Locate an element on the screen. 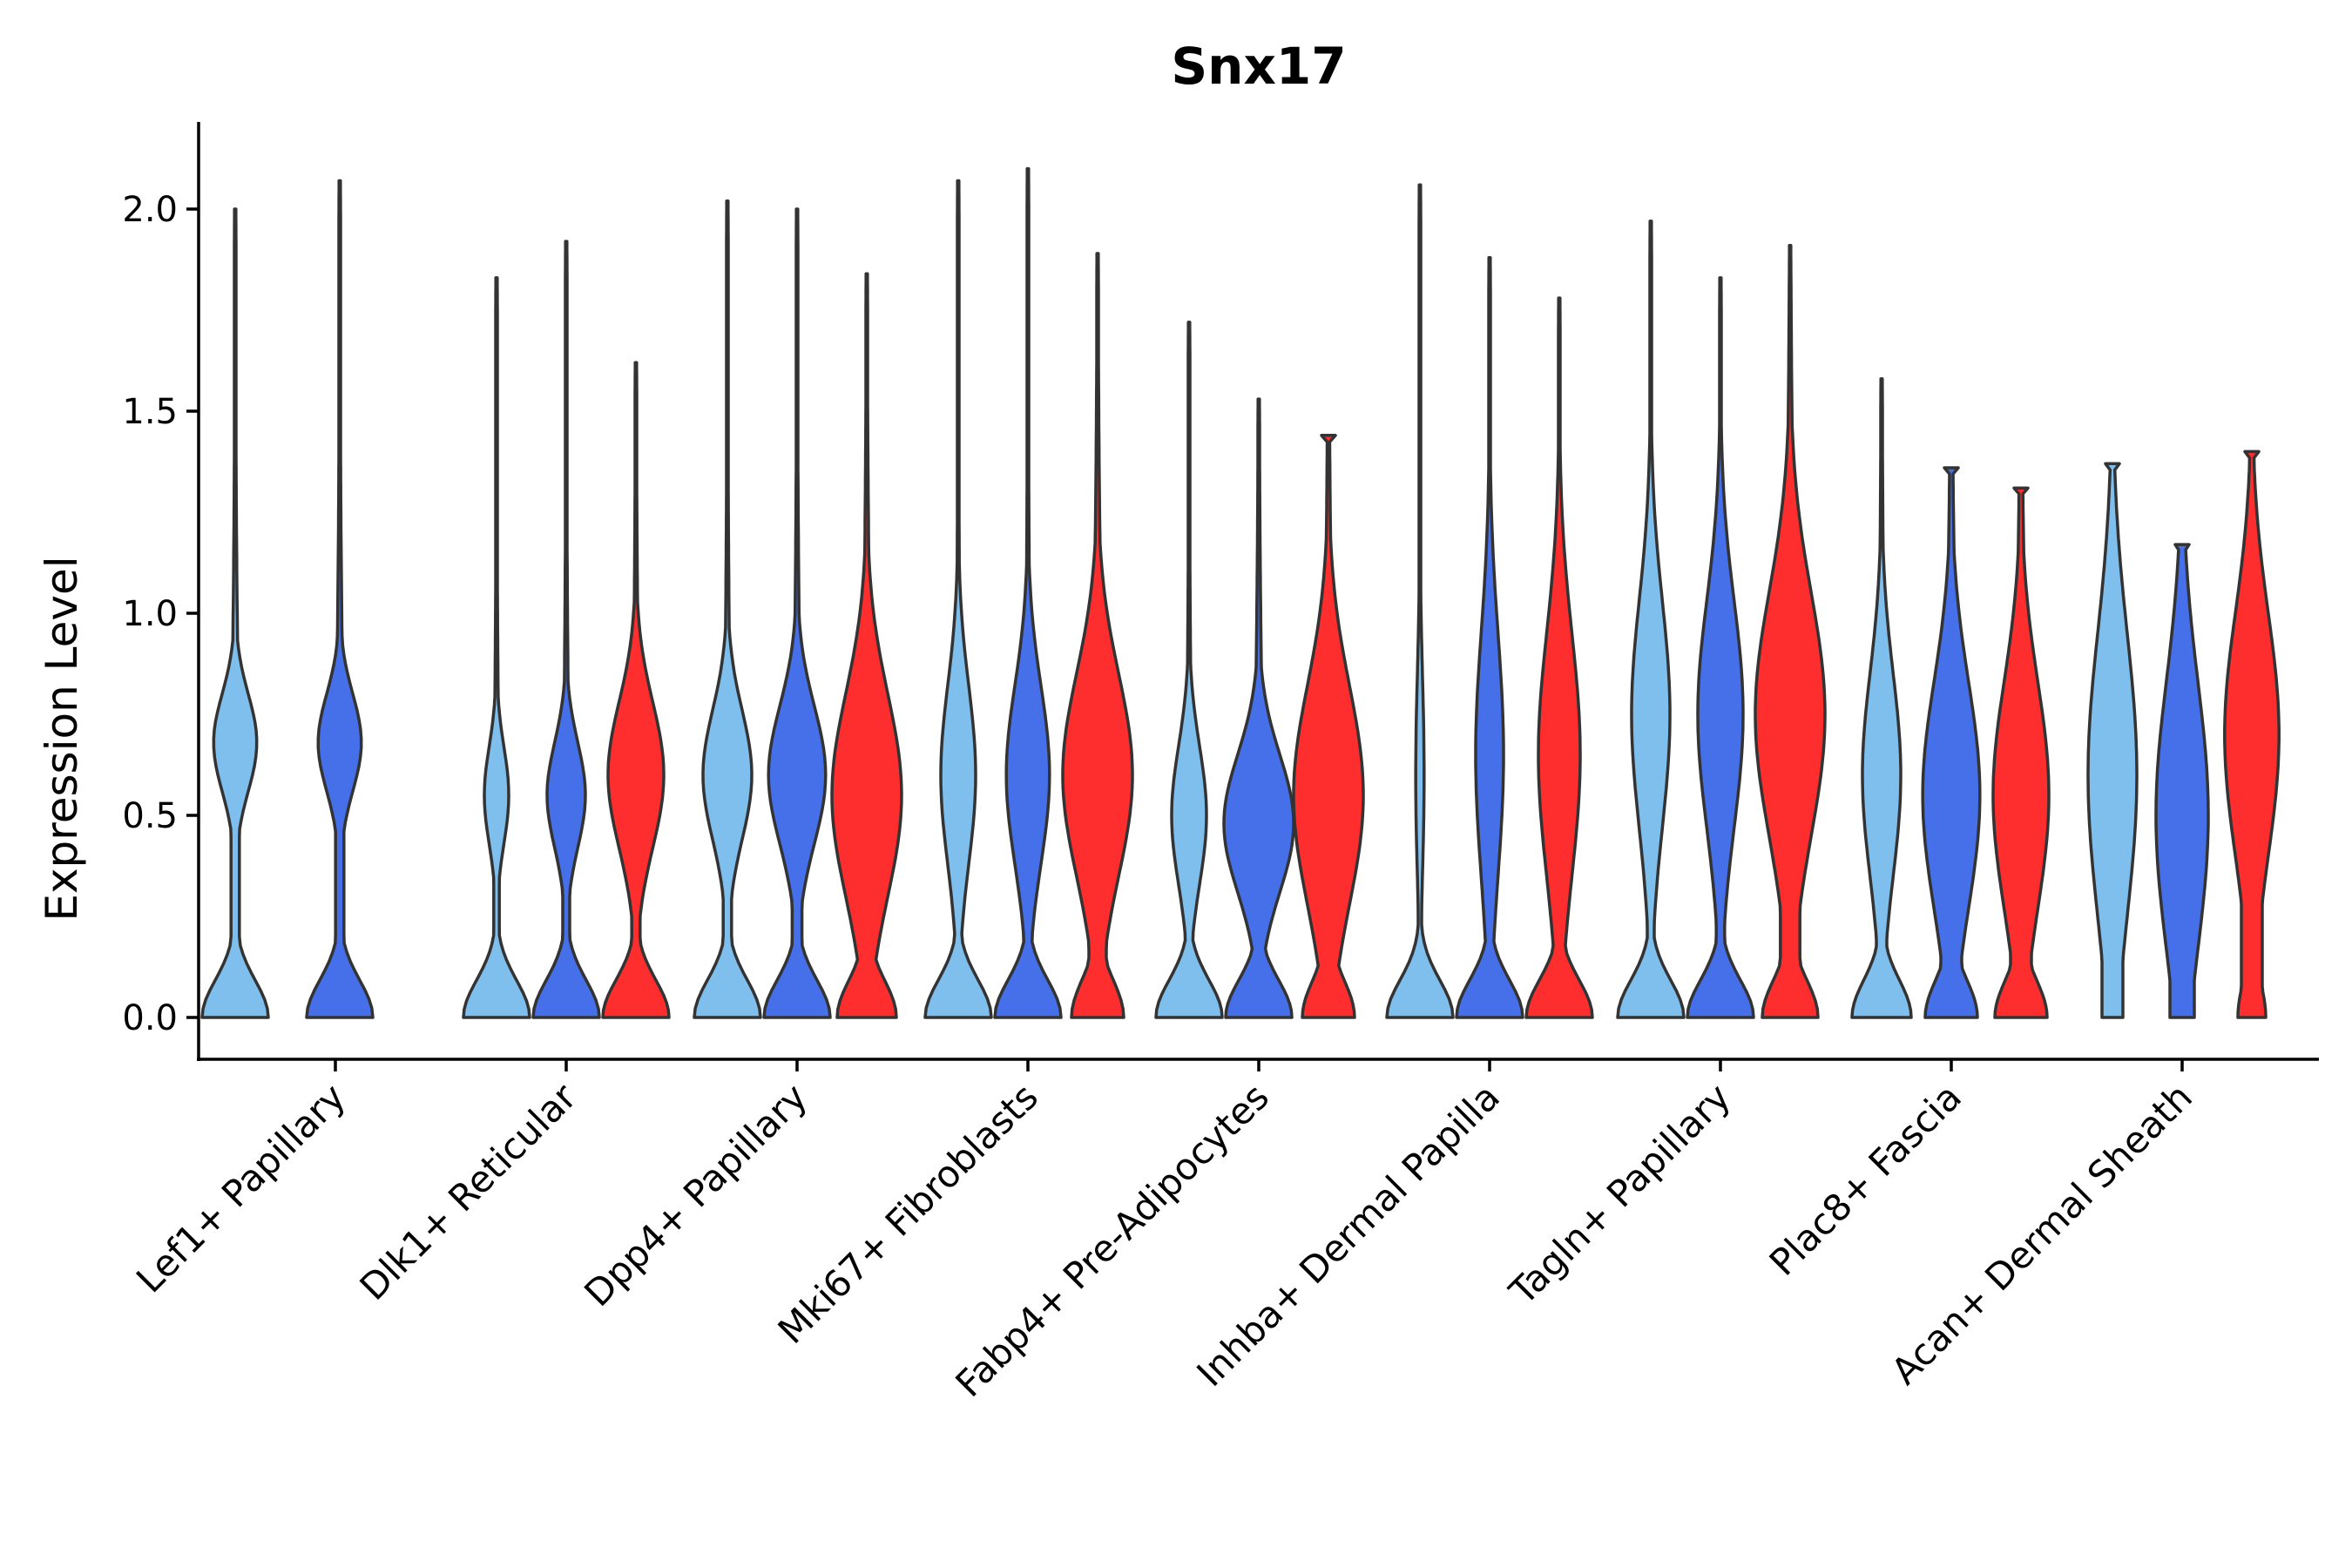 The height and width of the screenshot is (1568, 2352). y-tick-label: 0.5 is located at coordinates (150, 816).